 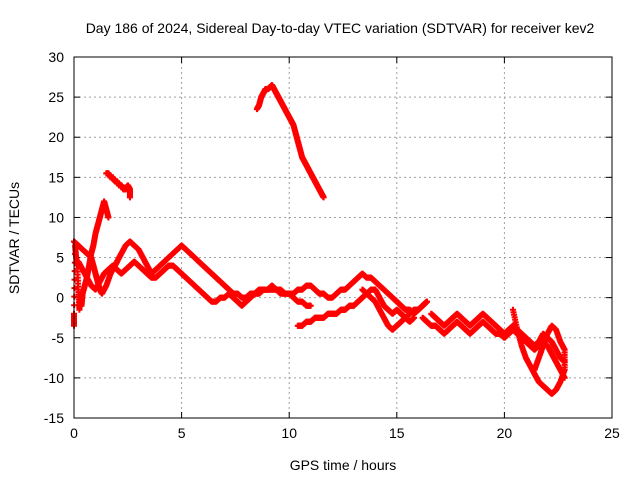 I want to click on x-axis-label: GPS time / hours, so click(x=343, y=465).